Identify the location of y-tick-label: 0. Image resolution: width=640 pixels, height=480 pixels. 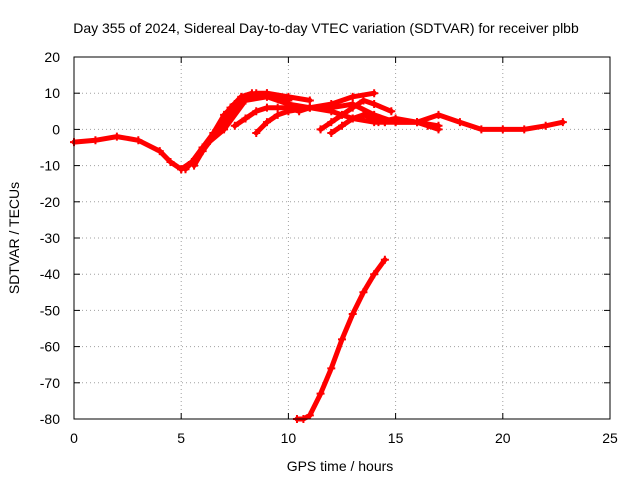
(56, 129).